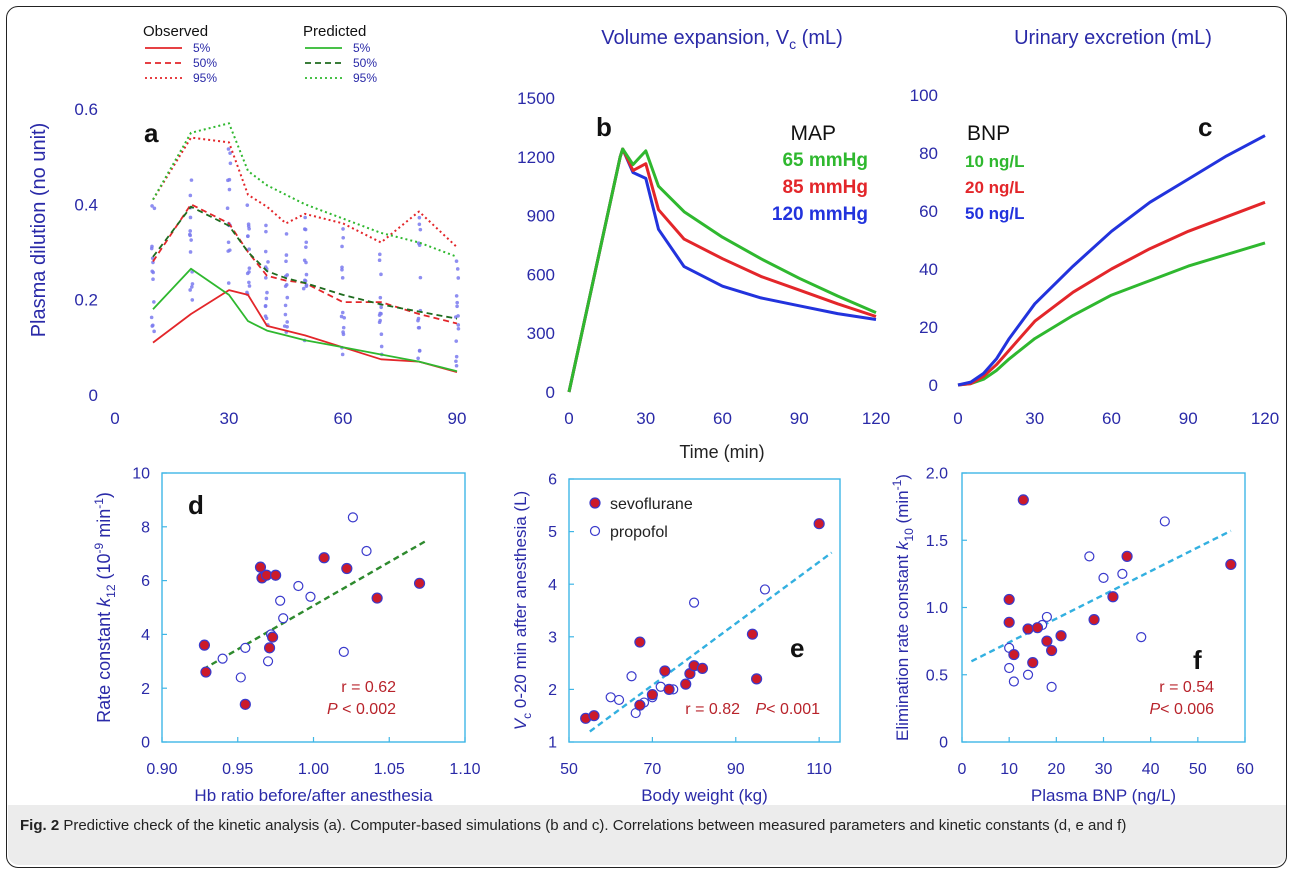 Image resolution: width=1295 pixels, height=875 pixels. What do you see at coordinates (205, 63) in the screenshot?
I see `panel-a-legend-observed-label: 50%` at bounding box center [205, 63].